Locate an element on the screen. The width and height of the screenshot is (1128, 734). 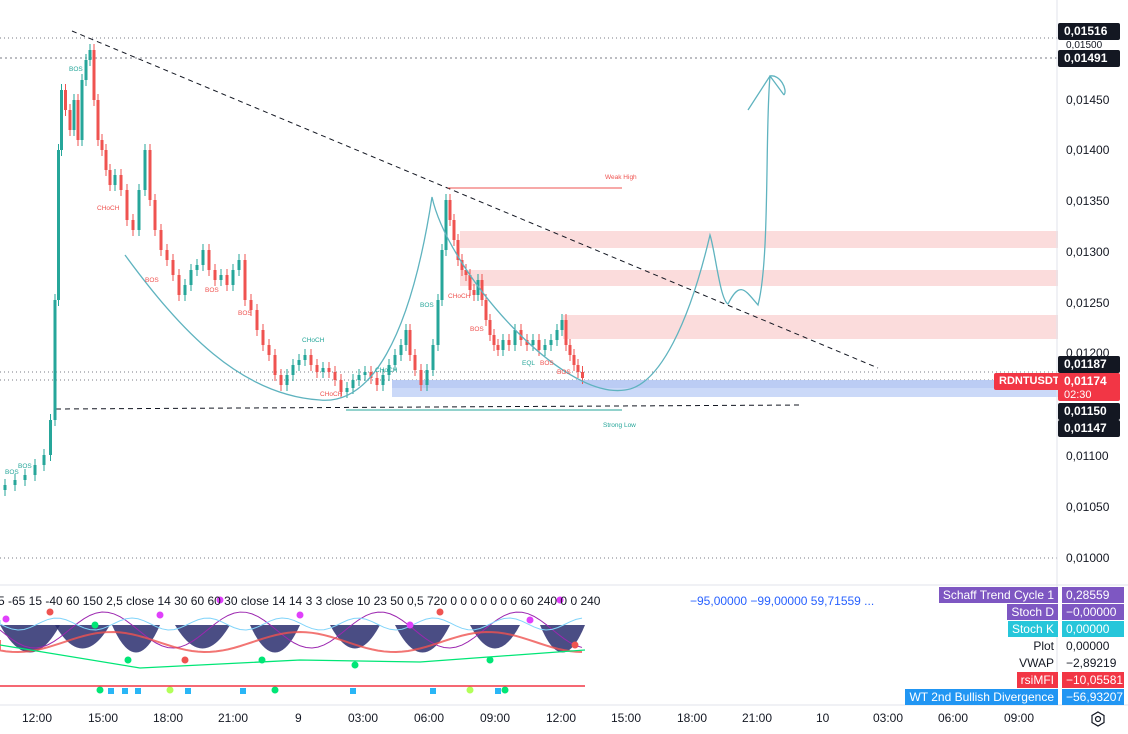
low-line-badge: 0,01147 is located at coordinates (1089, 428).